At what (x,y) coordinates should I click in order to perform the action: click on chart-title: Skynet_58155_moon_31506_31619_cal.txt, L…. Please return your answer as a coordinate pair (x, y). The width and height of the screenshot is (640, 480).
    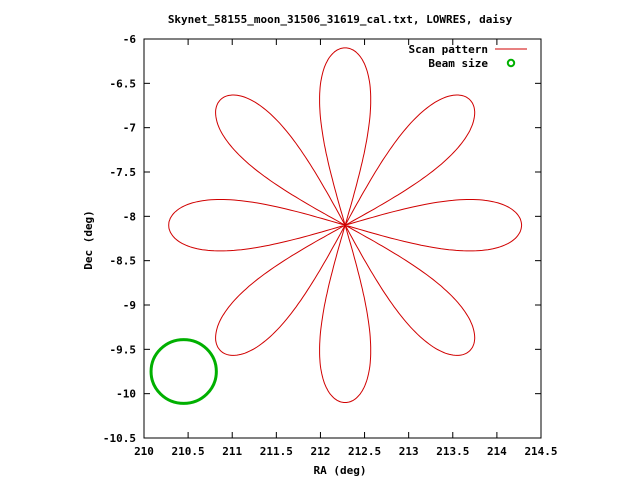
    Looking at the image, I should click on (340, 19).